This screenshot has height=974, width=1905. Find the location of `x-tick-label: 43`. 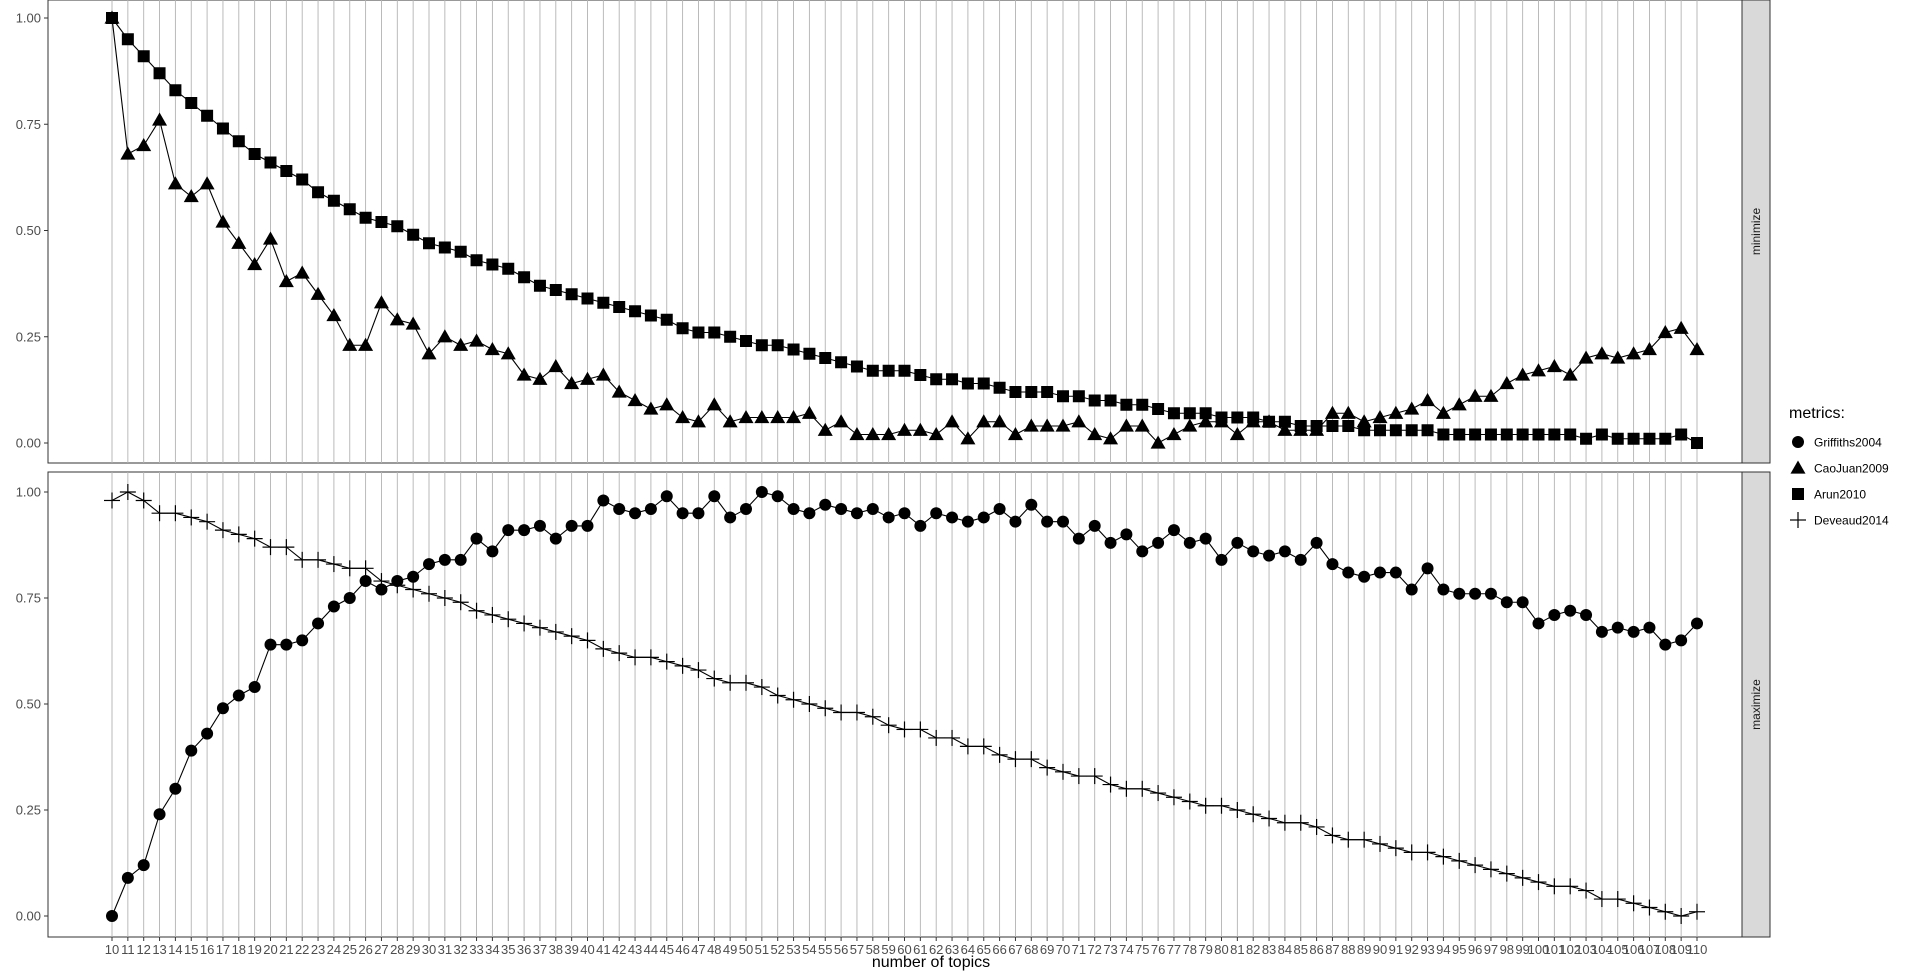

x-tick-label: 43 is located at coordinates (635, 949).